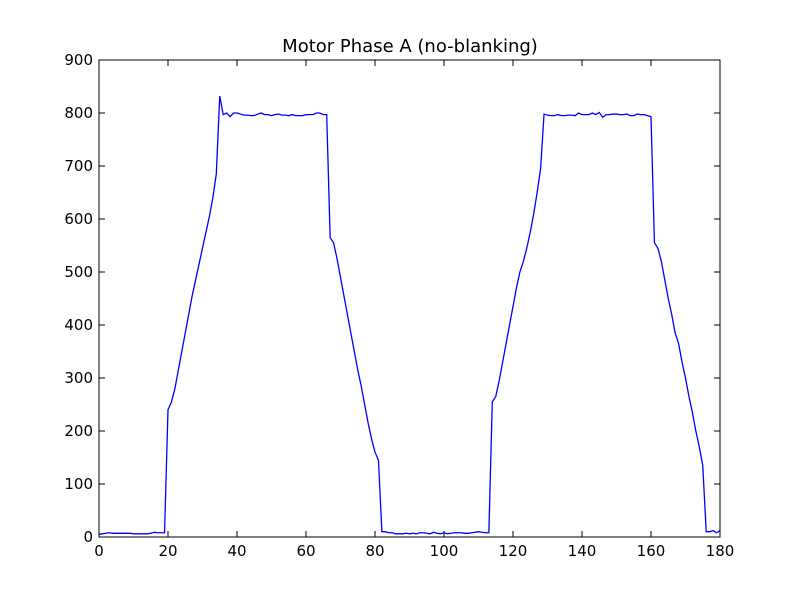  What do you see at coordinates (374, 551) in the screenshot?
I see `x-tick-label: 80` at bounding box center [374, 551].